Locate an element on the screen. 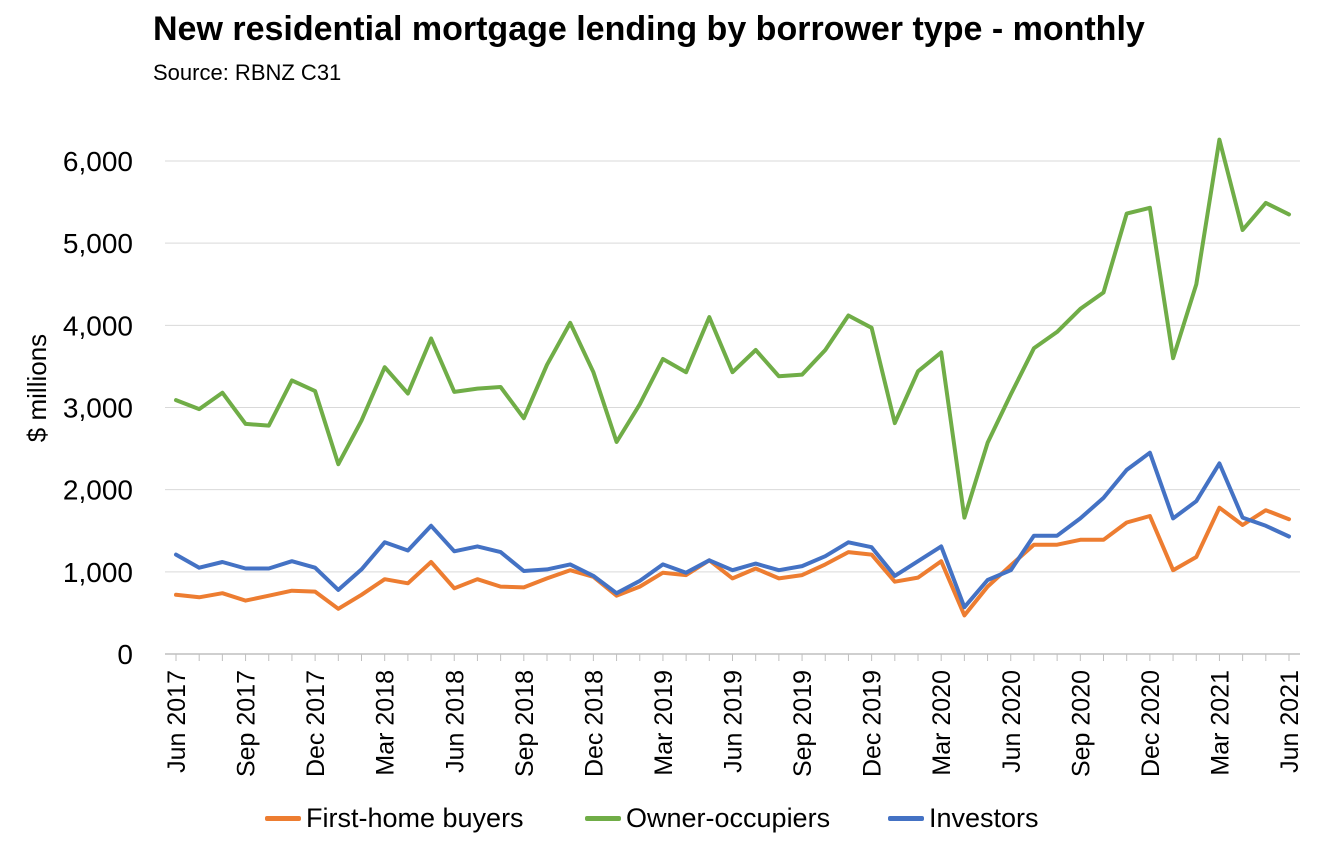 This screenshot has height=855, width=1317. x-tick-label: Mar 2020 is located at coordinates (942, 723).